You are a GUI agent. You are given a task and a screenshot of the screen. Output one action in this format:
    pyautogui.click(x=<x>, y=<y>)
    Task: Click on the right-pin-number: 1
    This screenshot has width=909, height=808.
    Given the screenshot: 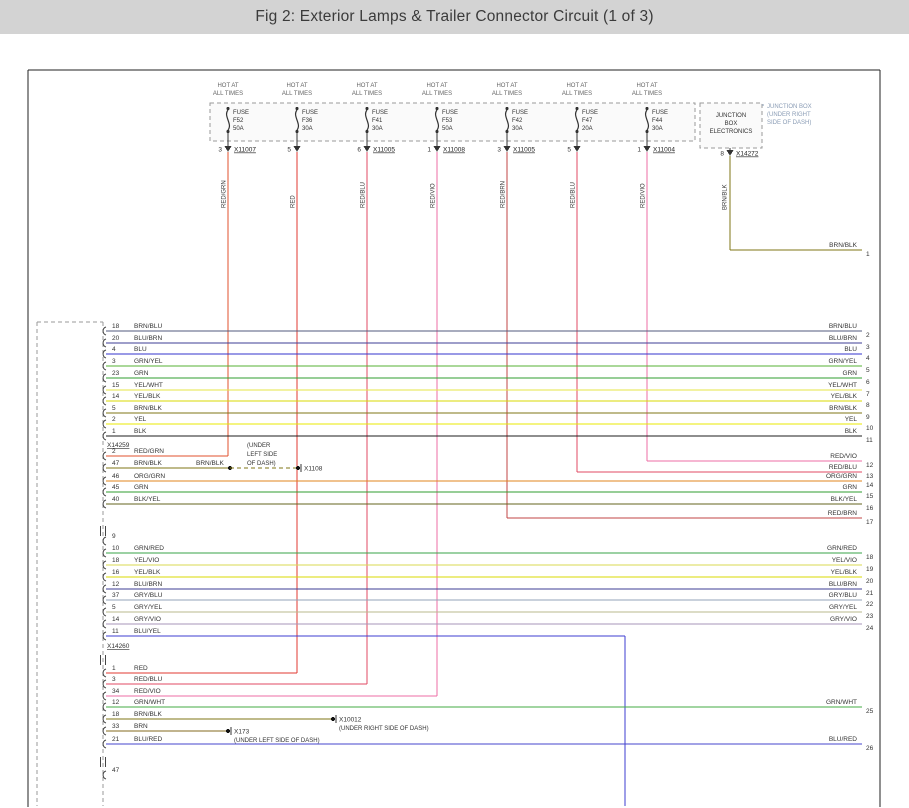 What is the action you would take?
    pyautogui.click(x=868, y=254)
    